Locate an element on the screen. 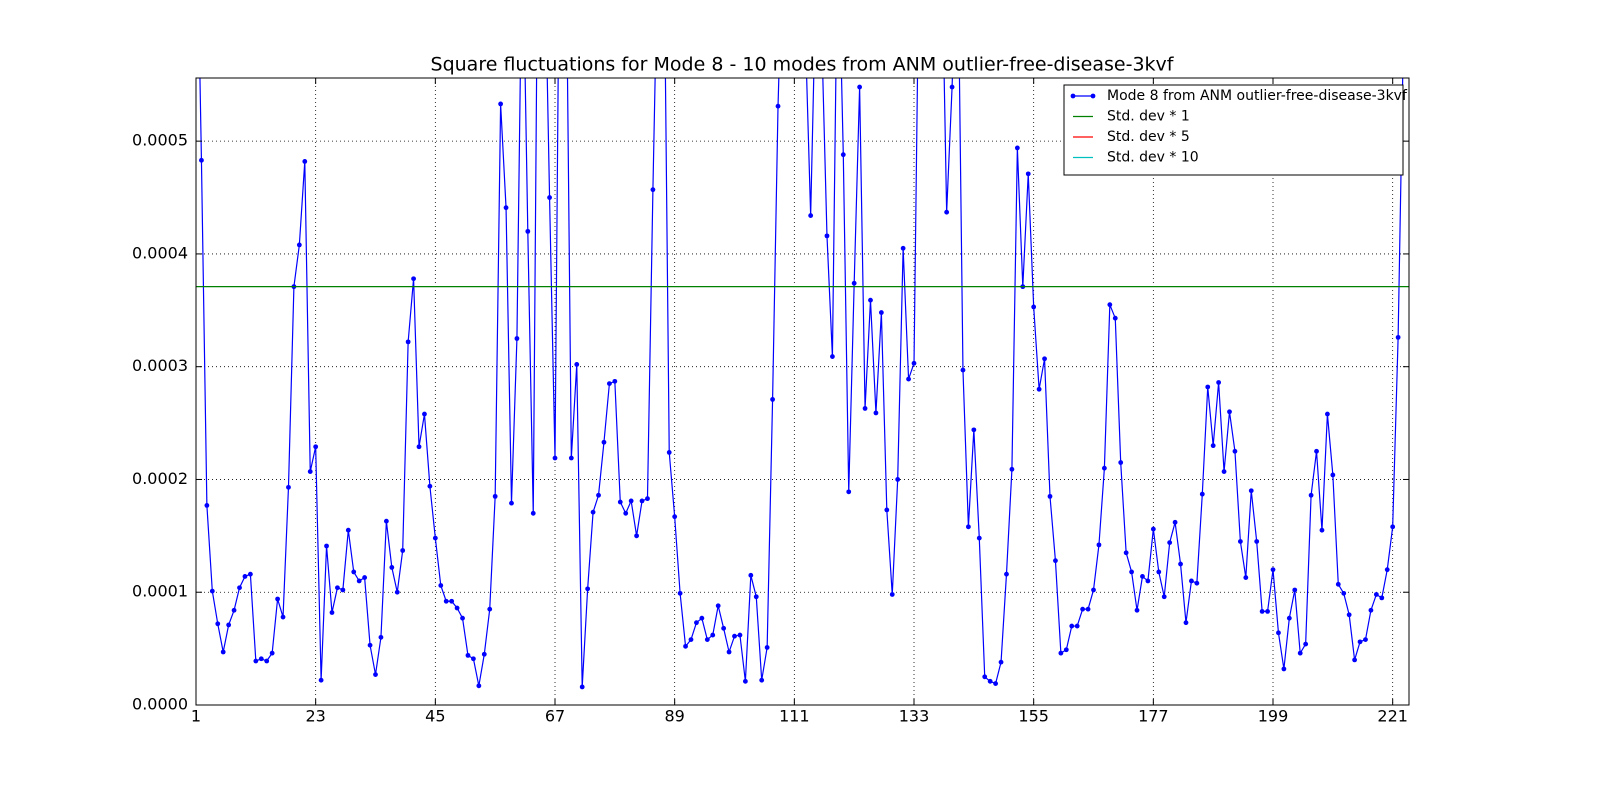 This screenshot has height=800, width=1600. legend-marker is located at coordinates (1093, 96).